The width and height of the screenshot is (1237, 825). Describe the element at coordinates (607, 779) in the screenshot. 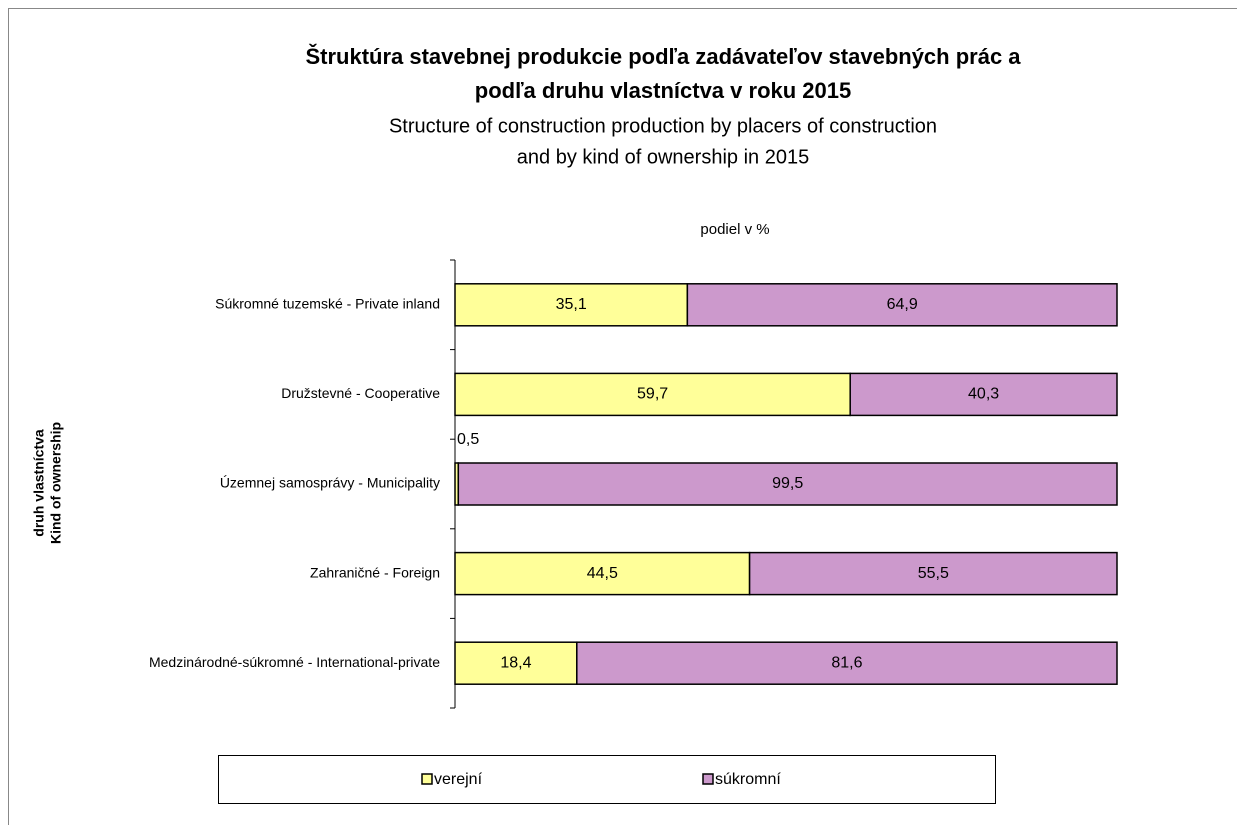

I see `legend-box` at that location.